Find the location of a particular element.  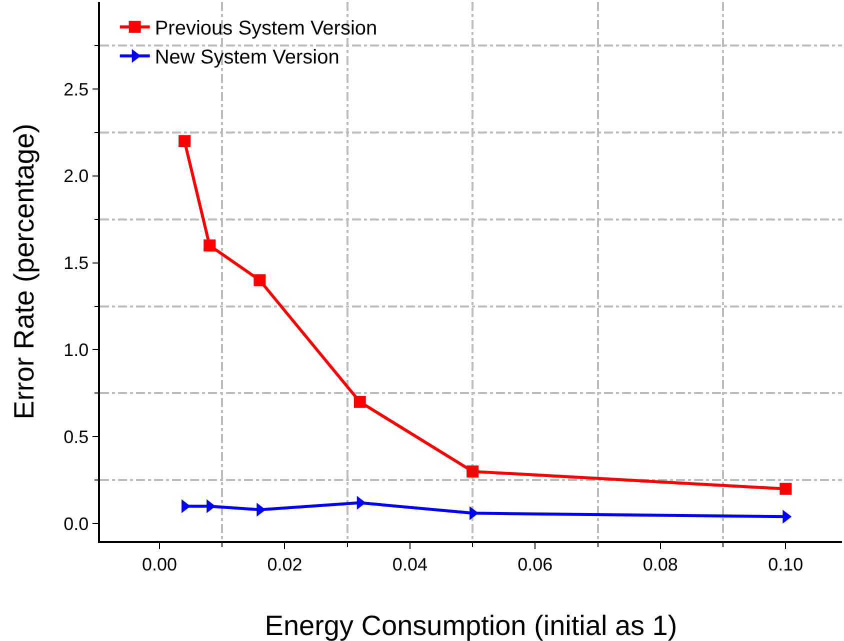

y-tick-label: 0.5 is located at coordinates (76, 436).